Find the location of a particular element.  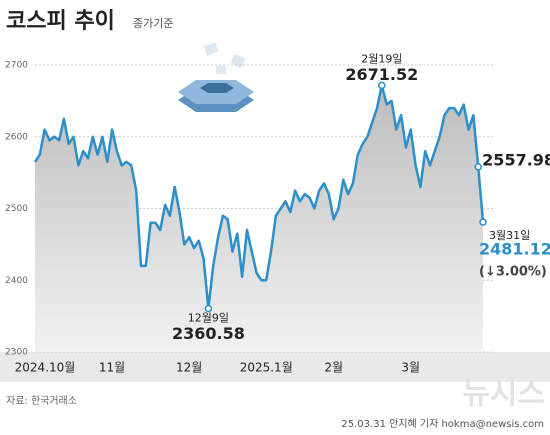

x-tick-label: 11월 is located at coordinates (112, 368).